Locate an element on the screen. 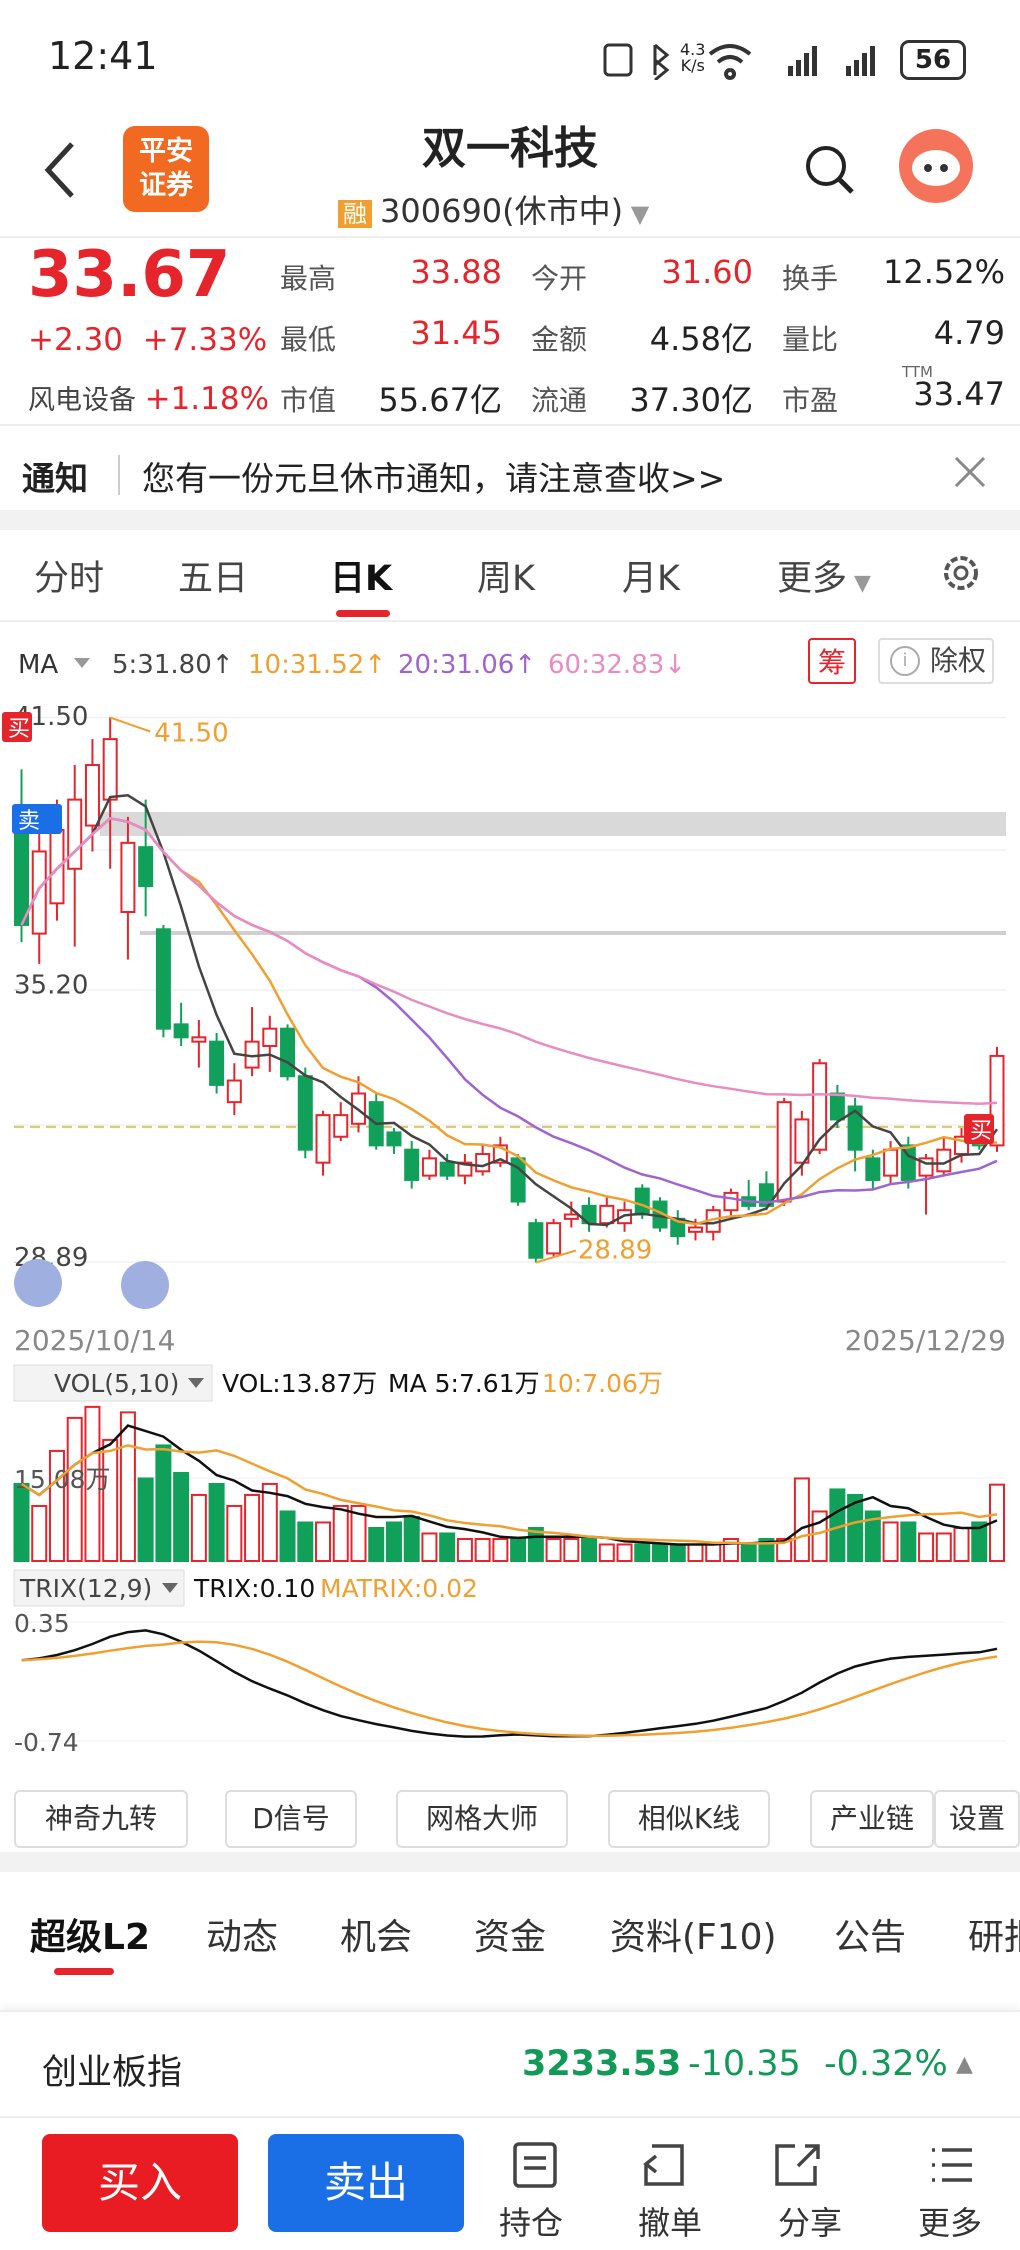  ttm-sup: TTM is located at coordinates (918, 372).